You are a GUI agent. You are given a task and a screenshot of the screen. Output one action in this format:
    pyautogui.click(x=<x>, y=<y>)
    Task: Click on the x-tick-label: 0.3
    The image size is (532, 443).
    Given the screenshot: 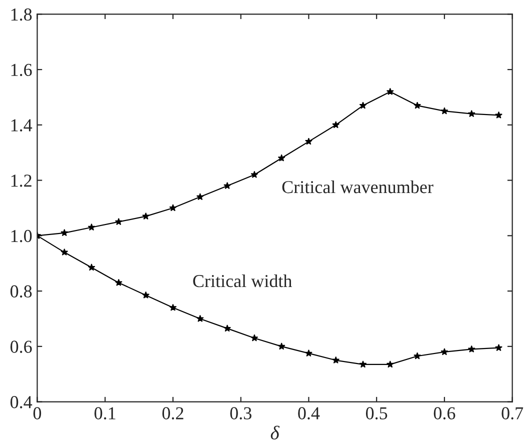 What is the action you would take?
    pyautogui.click(x=241, y=413)
    